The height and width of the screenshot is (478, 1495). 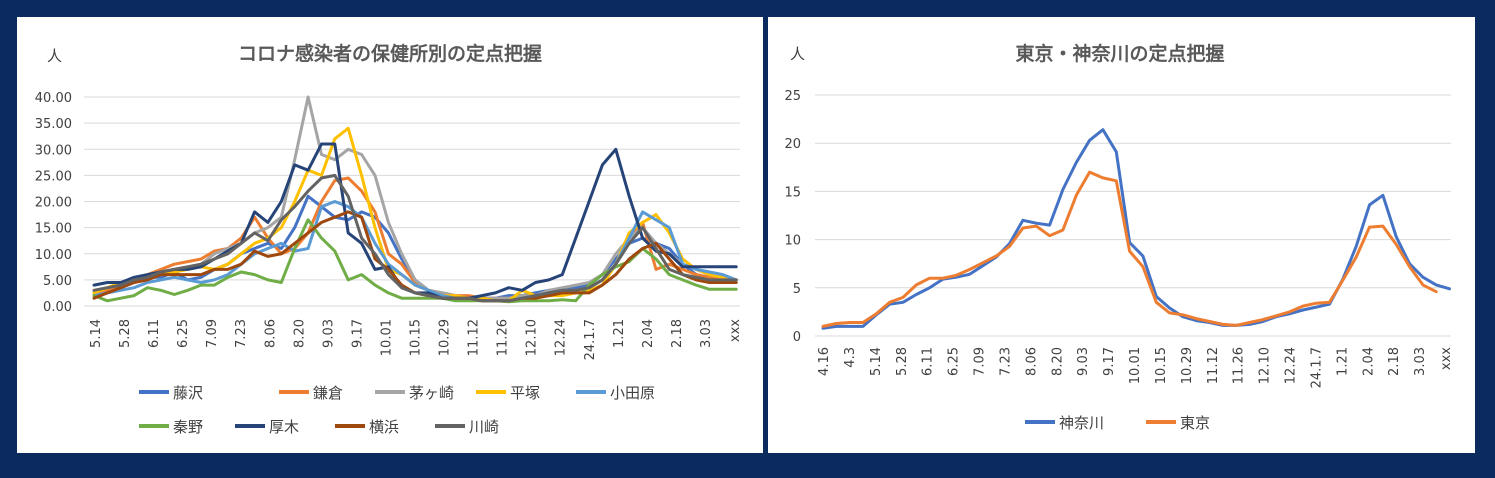 I want to click on legend-label: 厚木, so click(x=284, y=427).